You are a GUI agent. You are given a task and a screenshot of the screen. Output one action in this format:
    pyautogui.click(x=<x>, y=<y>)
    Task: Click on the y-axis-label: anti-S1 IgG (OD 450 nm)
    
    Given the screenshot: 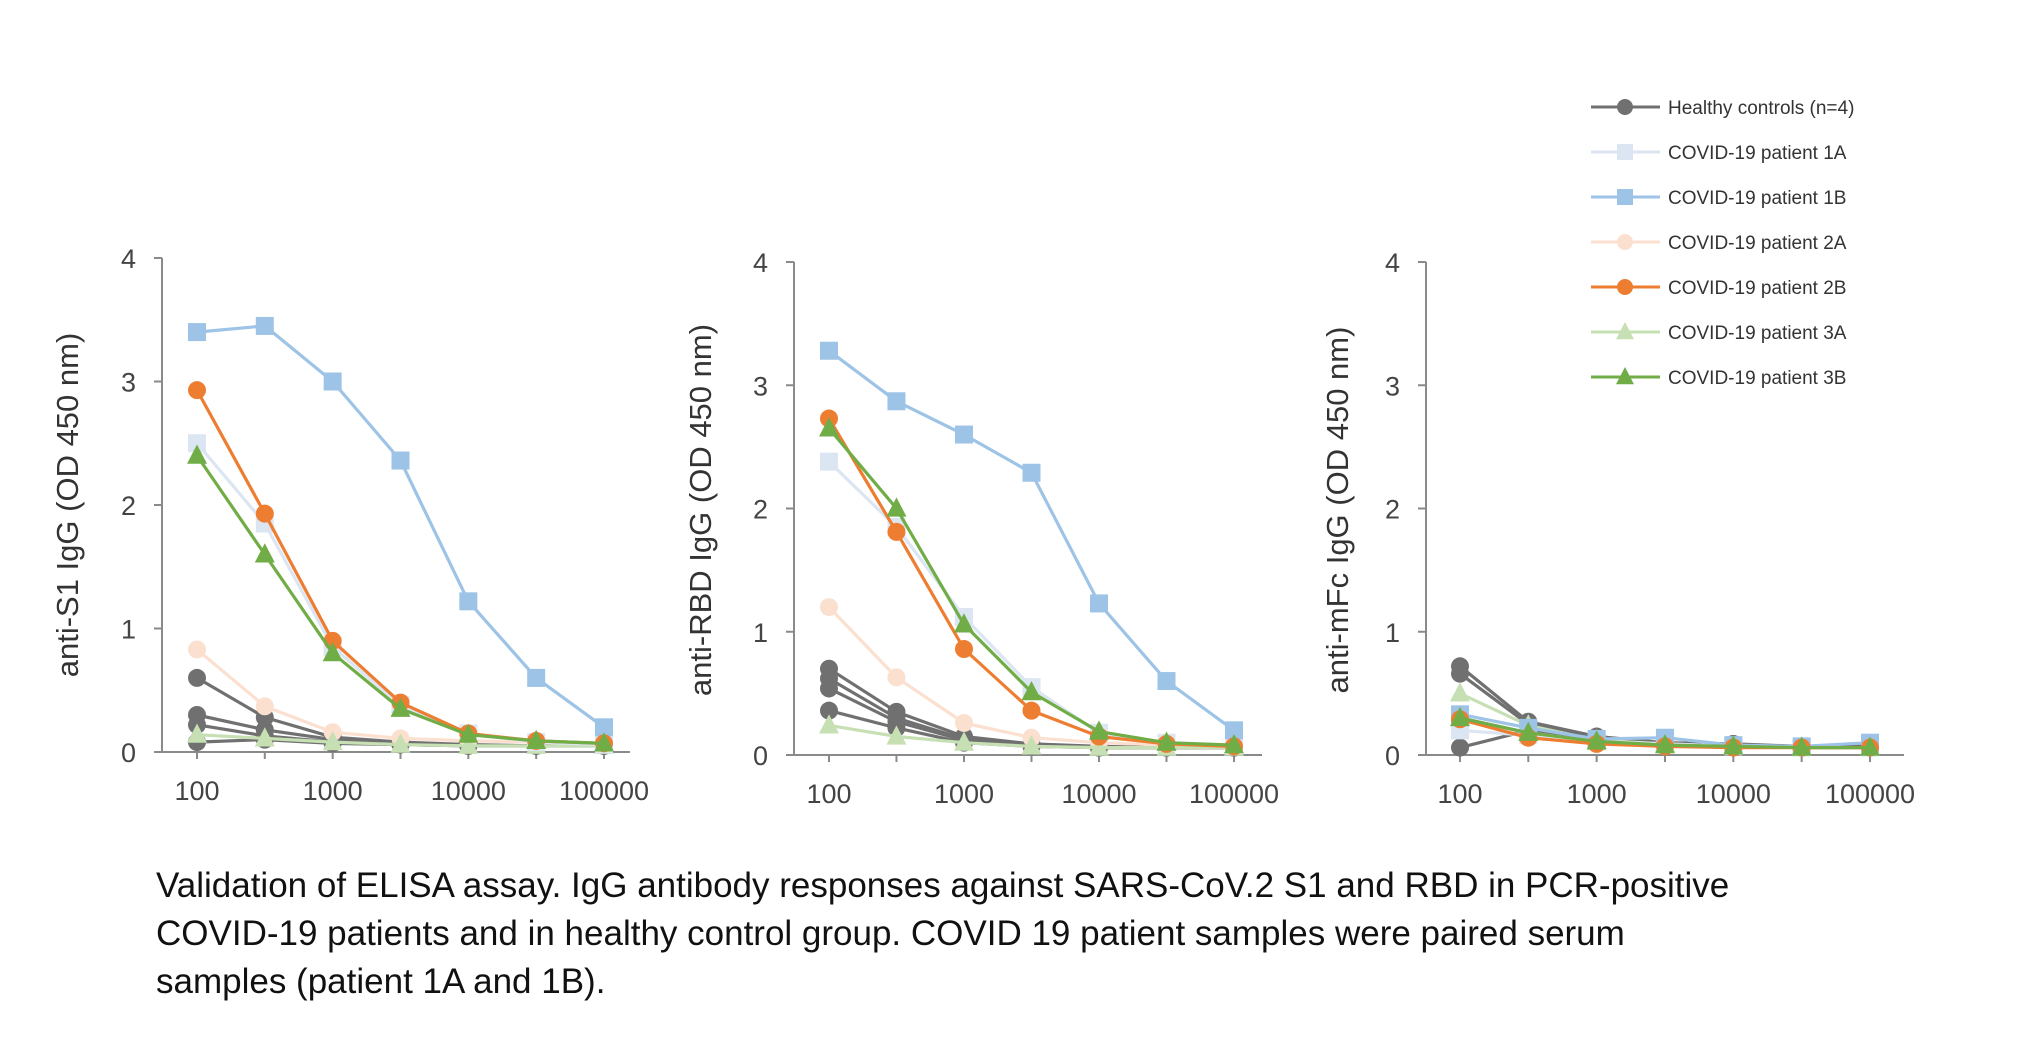 What is the action you would take?
    pyautogui.click(x=67, y=505)
    